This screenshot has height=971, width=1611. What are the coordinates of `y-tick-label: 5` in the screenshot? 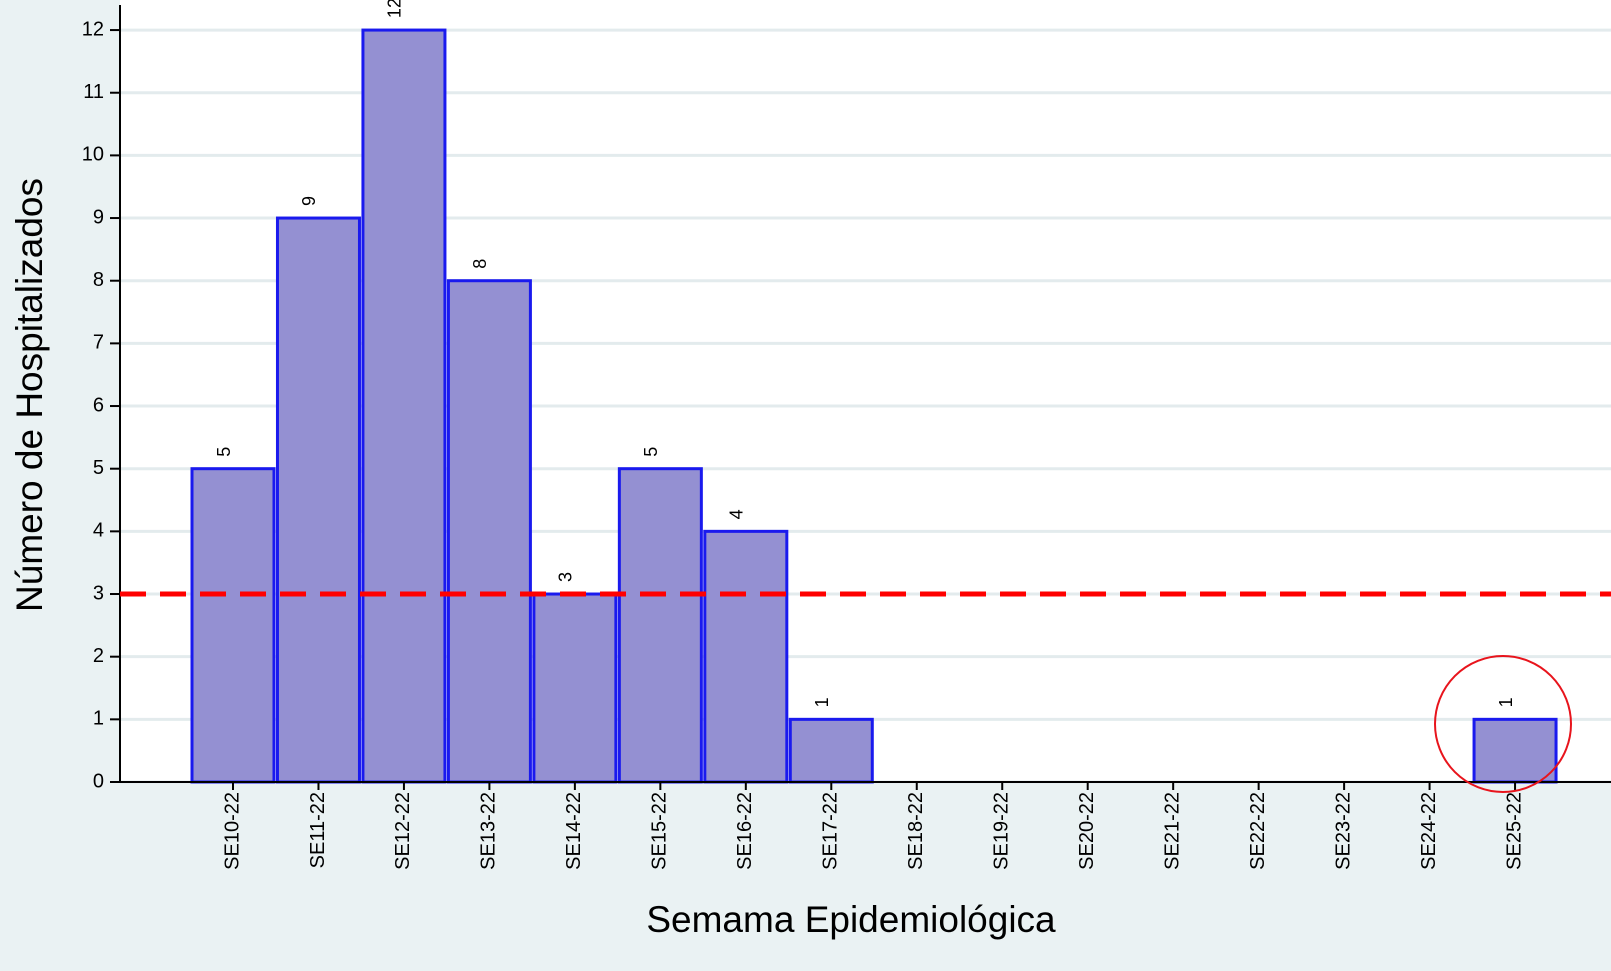 It's located at (98, 468).